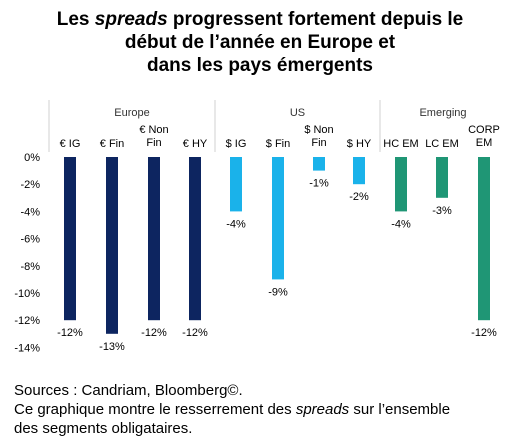 This screenshot has width=520, height=446. I want to click on category-label: CORP, so click(484, 130).